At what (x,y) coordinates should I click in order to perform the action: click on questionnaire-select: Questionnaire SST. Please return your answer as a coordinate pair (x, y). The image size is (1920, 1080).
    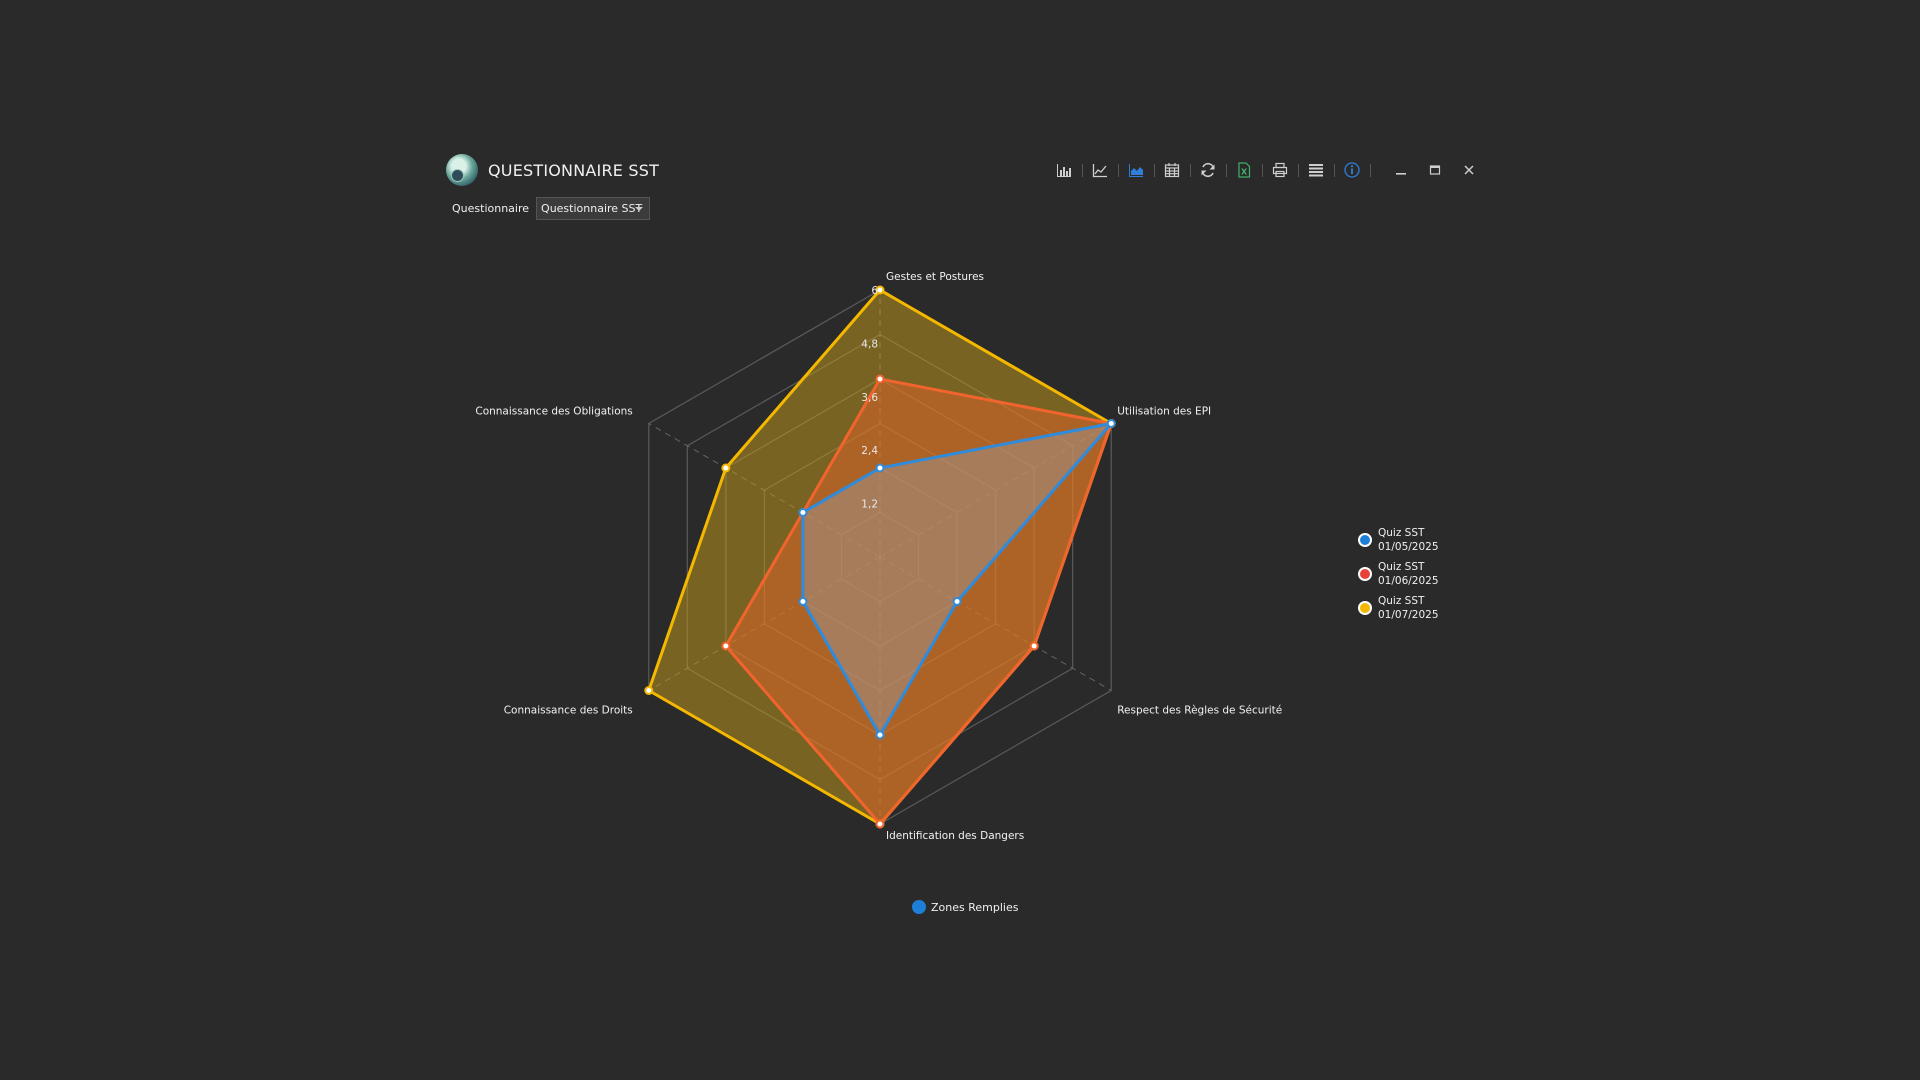
    Looking at the image, I should click on (593, 208).